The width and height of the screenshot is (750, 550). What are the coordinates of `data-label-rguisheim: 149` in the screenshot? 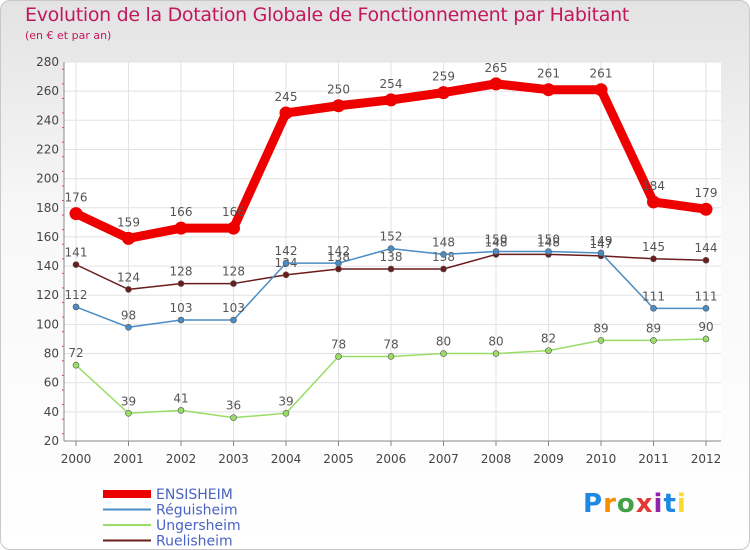 It's located at (601, 241).